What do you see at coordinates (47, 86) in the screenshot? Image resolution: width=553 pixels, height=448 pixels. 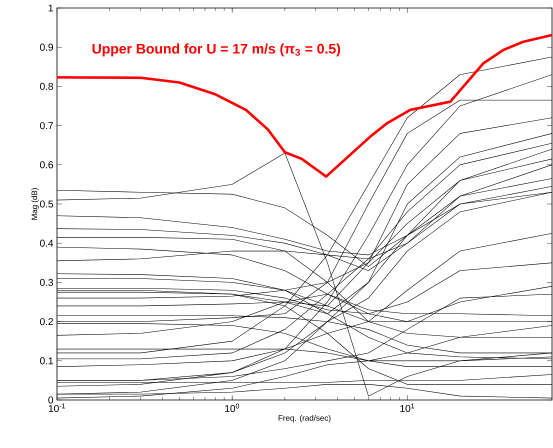 I see `y-tick-label: 0.8` at bounding box center [47, 86].